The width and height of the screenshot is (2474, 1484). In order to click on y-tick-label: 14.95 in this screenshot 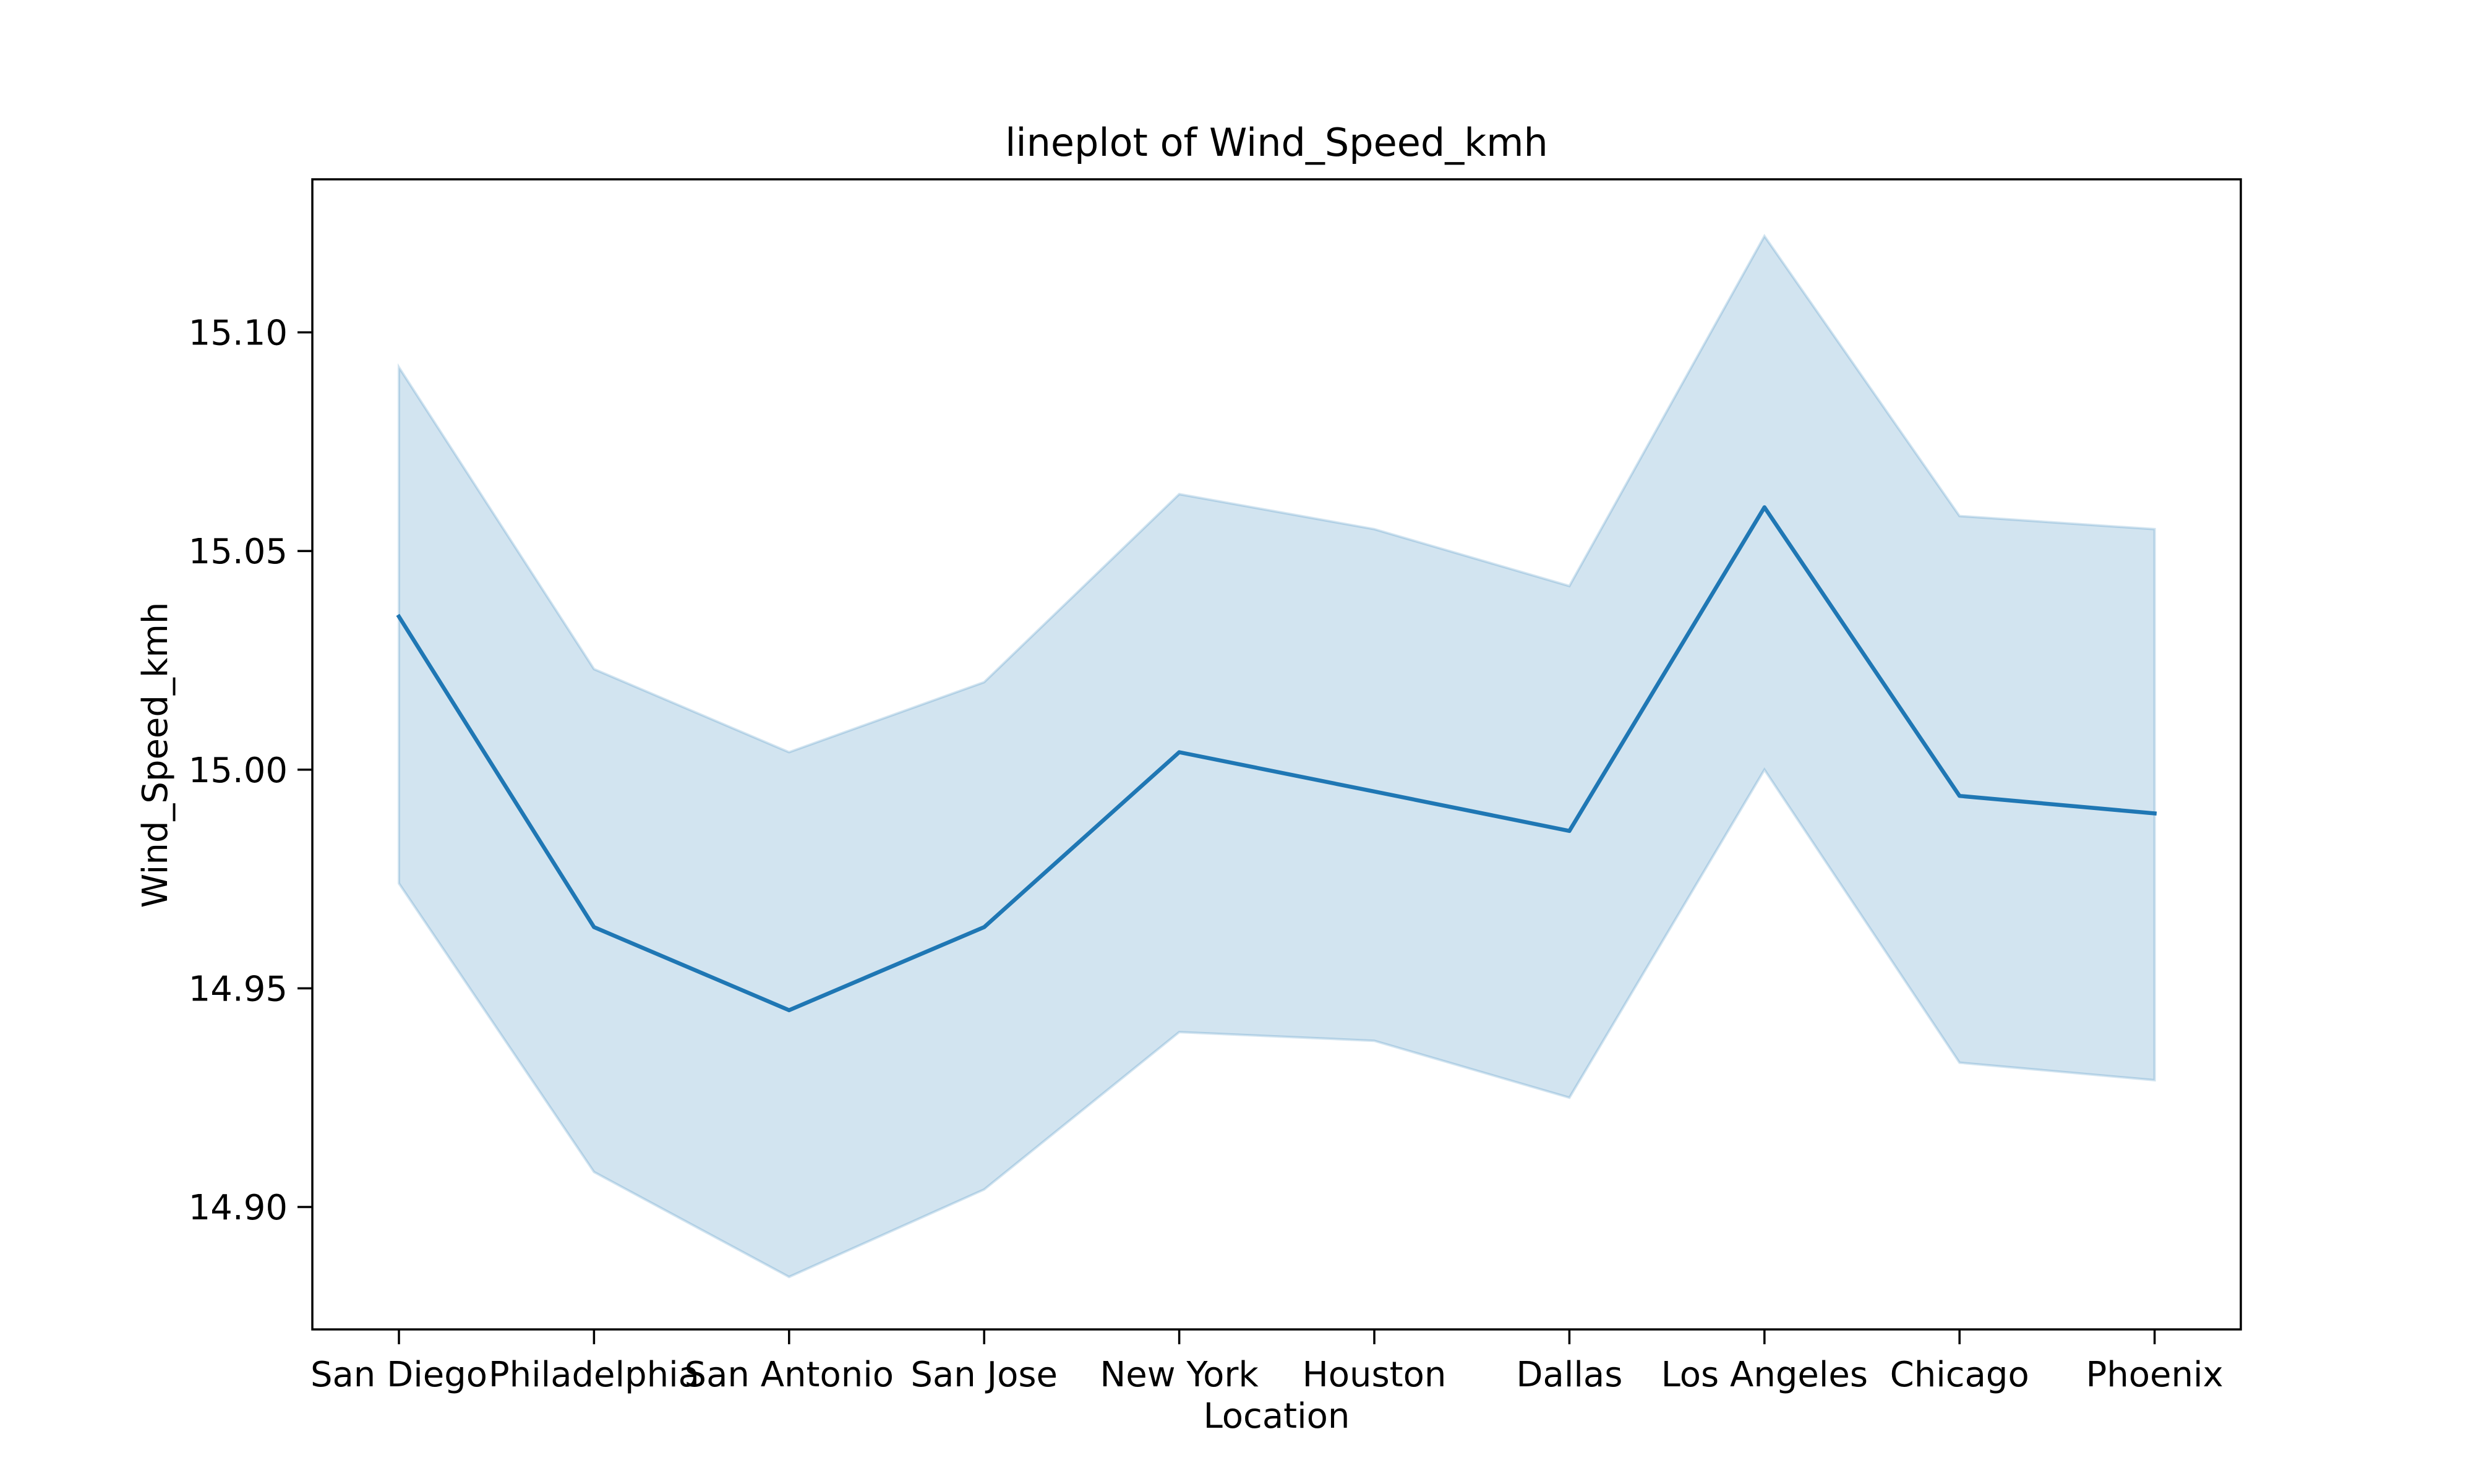, I will do `click(239, 989)`.